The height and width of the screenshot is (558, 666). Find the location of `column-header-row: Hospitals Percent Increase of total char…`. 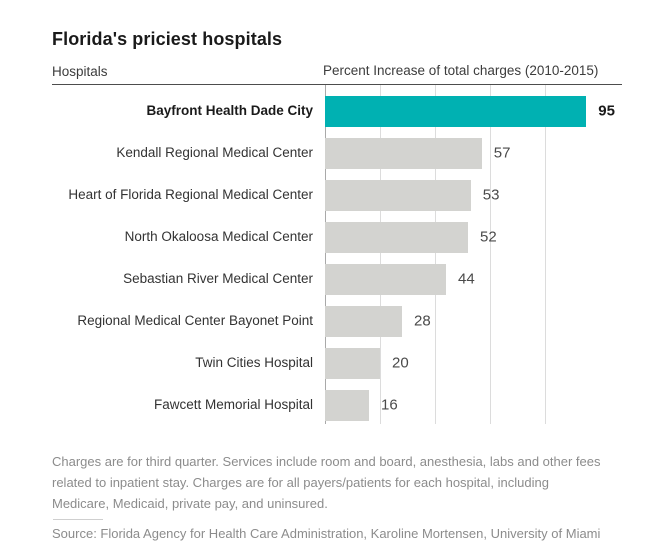

column-header-row: Hospitals Percent Increase of total char… is located at coordinates (337, 74).